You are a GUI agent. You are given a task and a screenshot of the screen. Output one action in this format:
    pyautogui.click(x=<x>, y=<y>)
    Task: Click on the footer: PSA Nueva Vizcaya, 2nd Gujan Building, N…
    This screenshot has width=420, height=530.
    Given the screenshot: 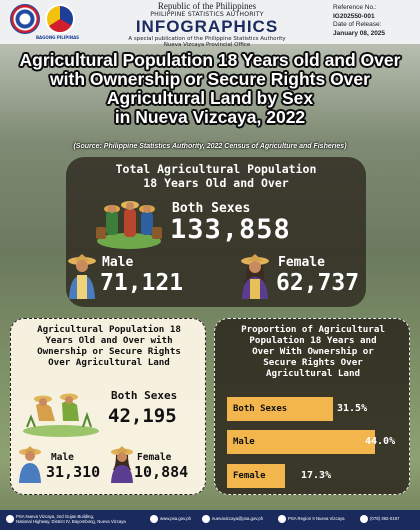 What is the action you would take?
    pyautogui.click(x=210, y=520)
    